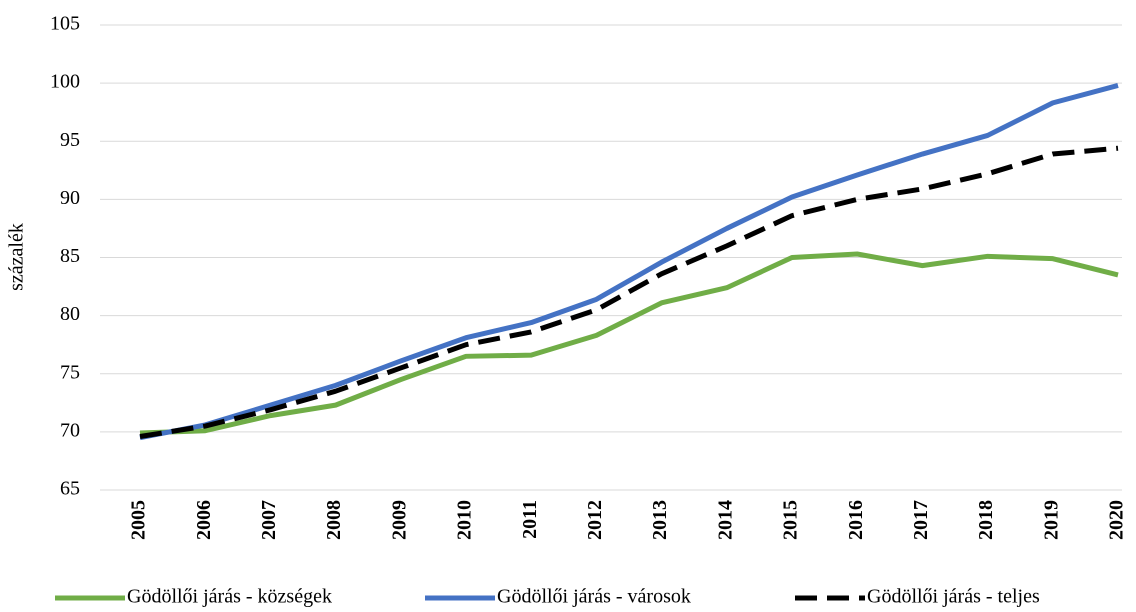 The image size is (1136, 612). What do you see at coordinates (269, 520) in the screenshot?
I see `x-tick-label: 2007` at bounding box center [269, 520].